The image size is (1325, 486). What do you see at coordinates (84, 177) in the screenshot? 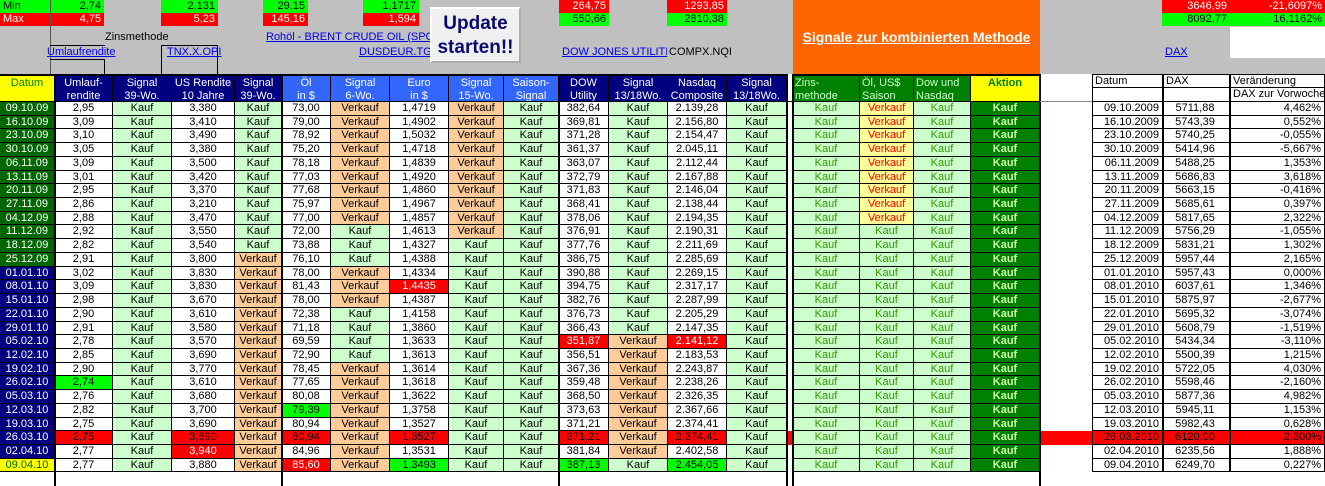
I see `cell-umlaufrendite: 3,01` at bounding box center [84, 177].